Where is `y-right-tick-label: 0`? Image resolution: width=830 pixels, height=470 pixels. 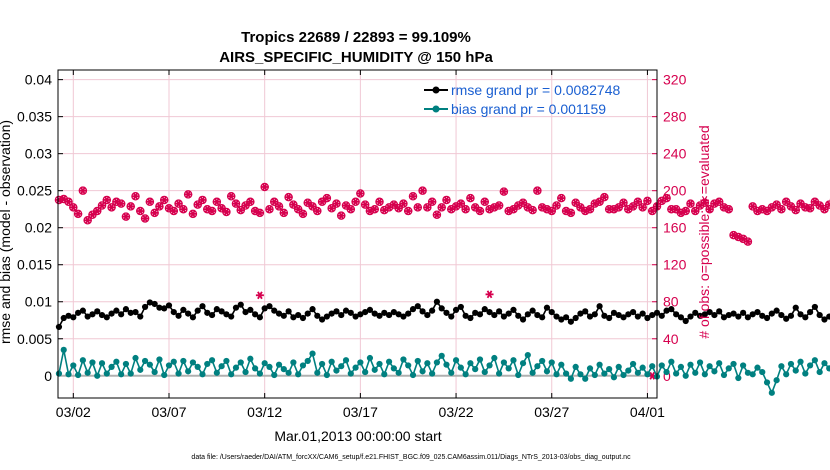
y-right-tick-label: 0 is located at coordinates (667, 376).